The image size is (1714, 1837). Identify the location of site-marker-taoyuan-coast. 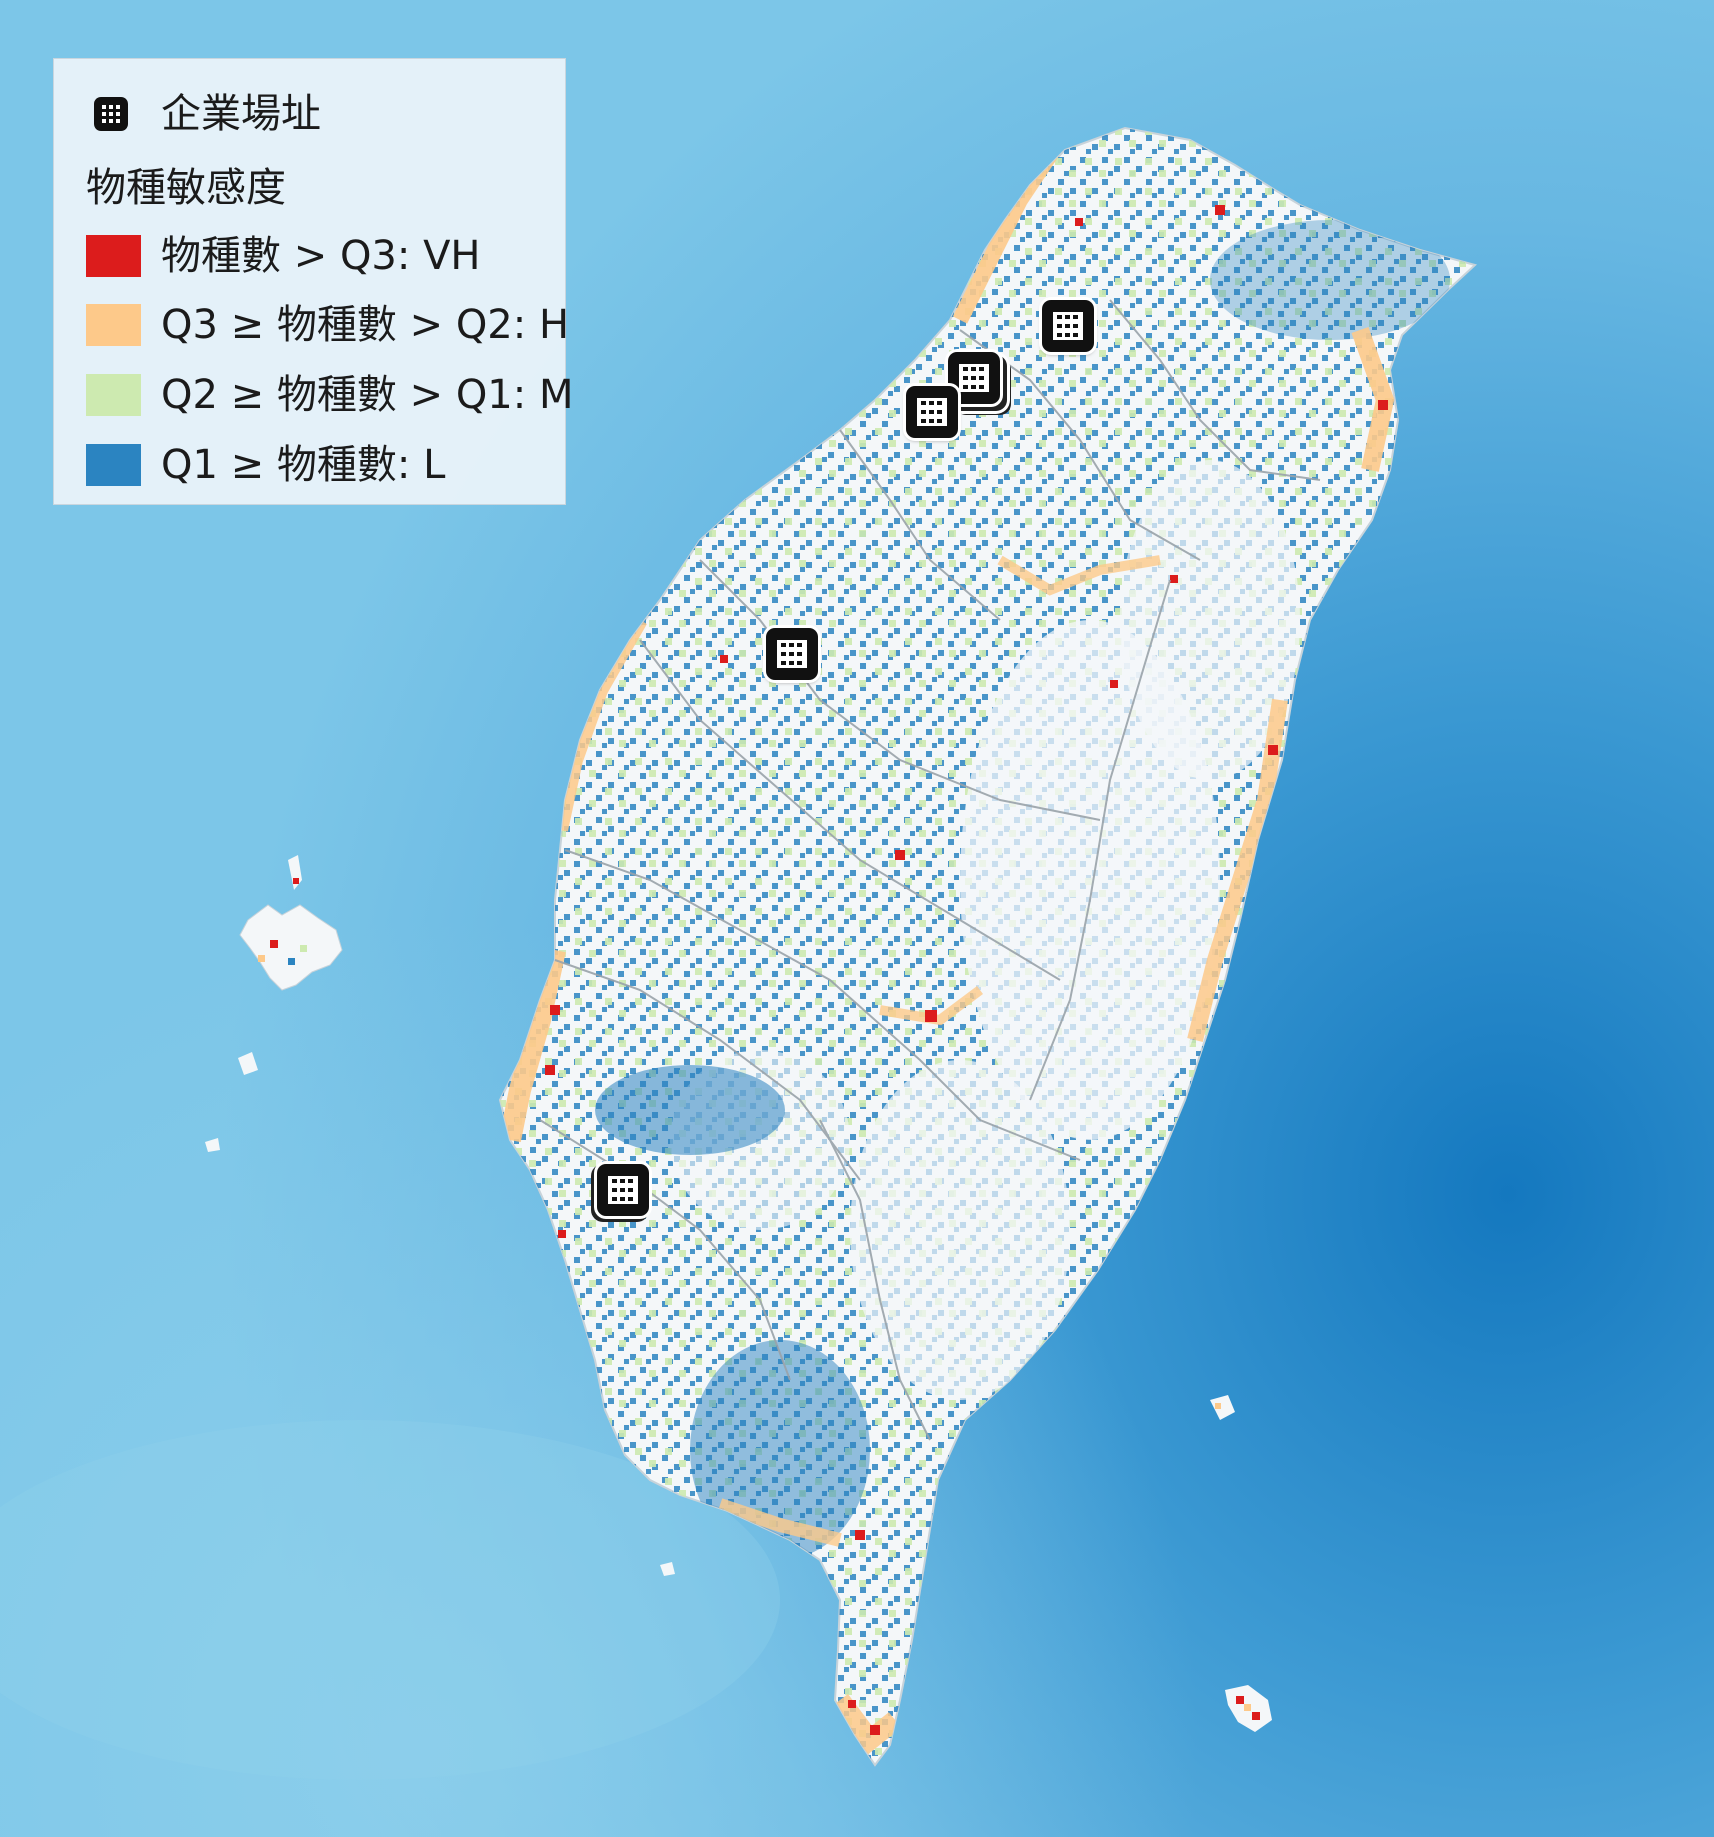
(932, 412).